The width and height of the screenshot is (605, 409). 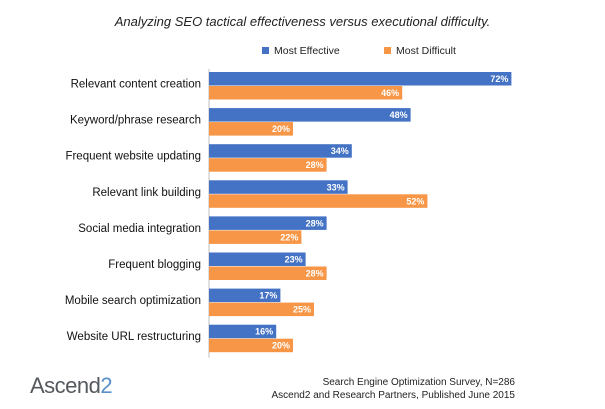 What do you see at coordinates (315, 274) in the screenshot?
I see `data-label-most-difficult-frequent-blogging: 28%` at bounding box center [315, 274].